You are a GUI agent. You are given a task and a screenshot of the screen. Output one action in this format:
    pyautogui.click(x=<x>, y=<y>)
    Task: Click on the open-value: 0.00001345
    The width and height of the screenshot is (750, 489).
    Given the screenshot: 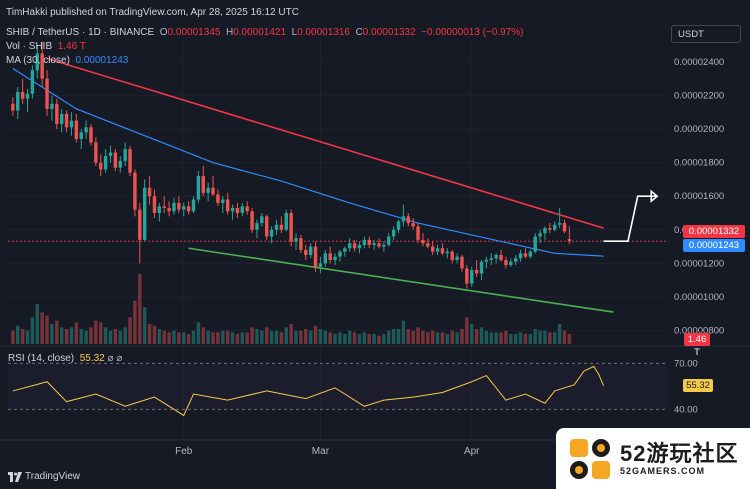 What is the action you would take?
    pyautogui.click(x=194, y=32)
    